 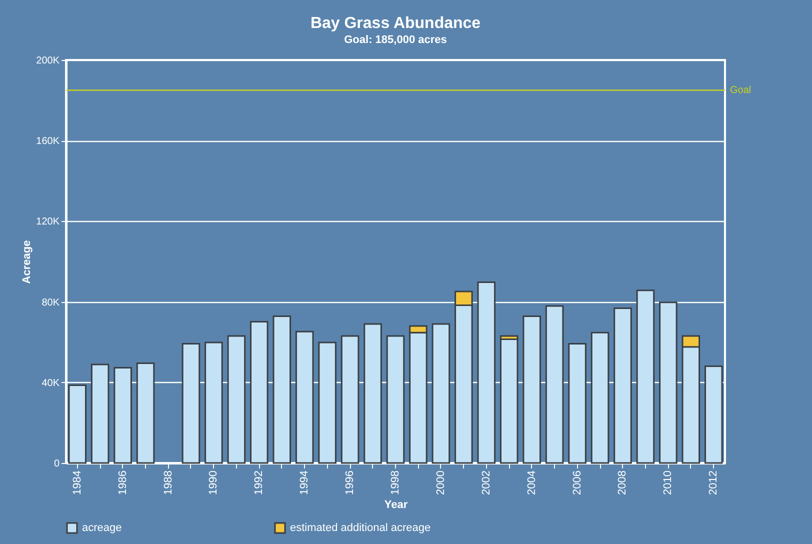 I want to click on y-tick-label: 200K, so click(x=48, y=61).